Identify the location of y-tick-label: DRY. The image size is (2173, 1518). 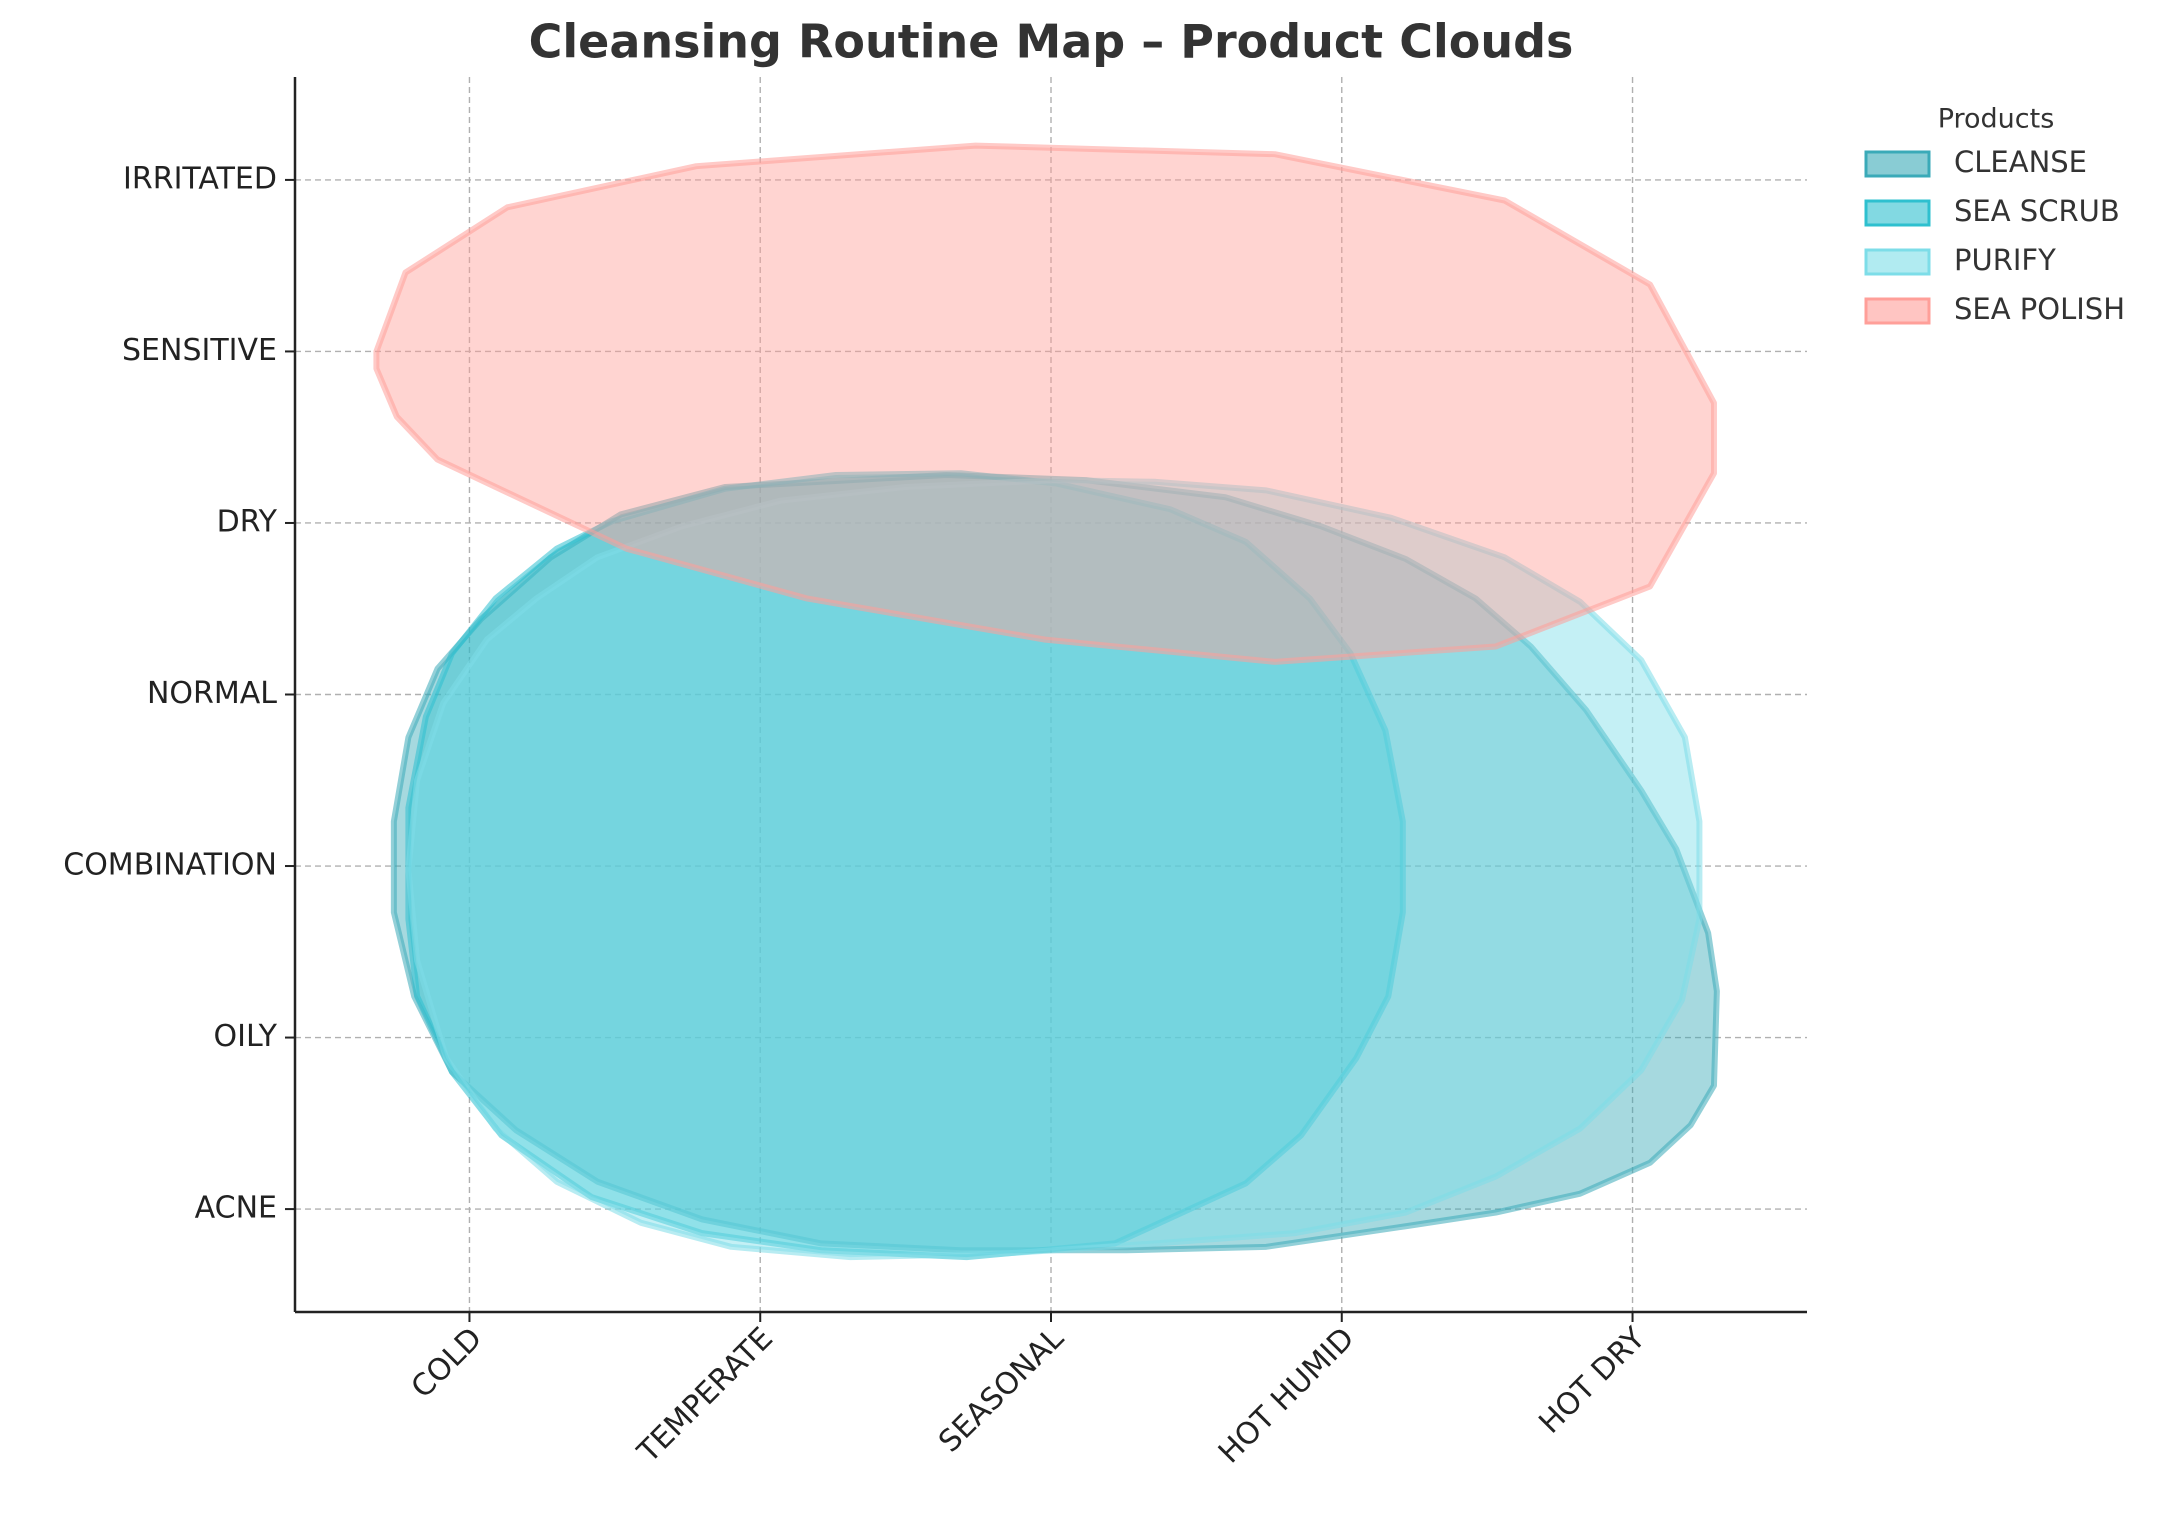
(247, 521).